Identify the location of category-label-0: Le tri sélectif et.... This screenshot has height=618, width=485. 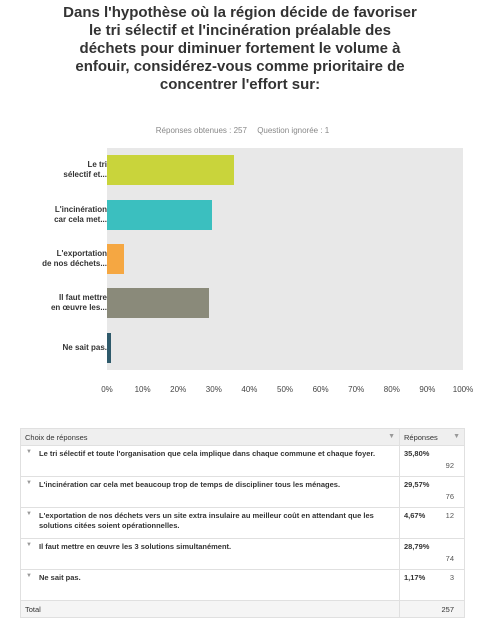
(85, 170).